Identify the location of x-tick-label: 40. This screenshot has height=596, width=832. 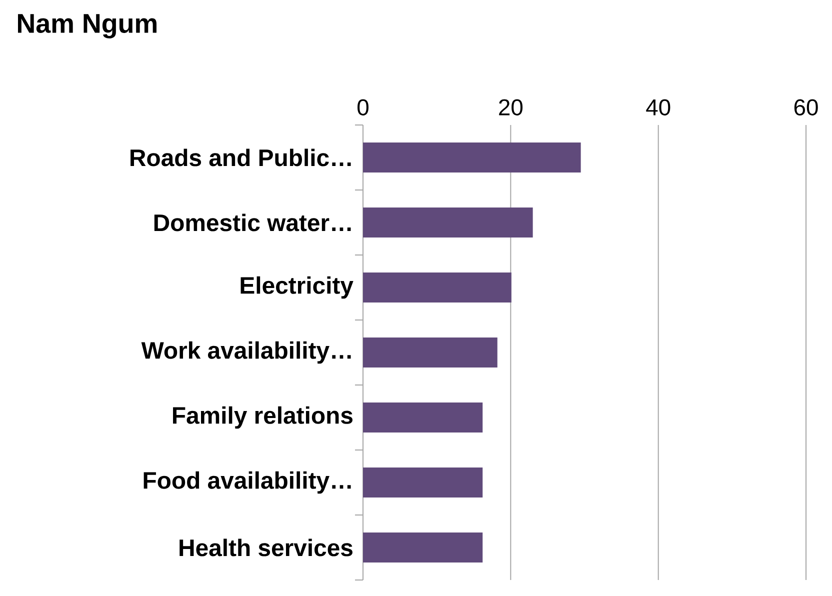
(658, 107).